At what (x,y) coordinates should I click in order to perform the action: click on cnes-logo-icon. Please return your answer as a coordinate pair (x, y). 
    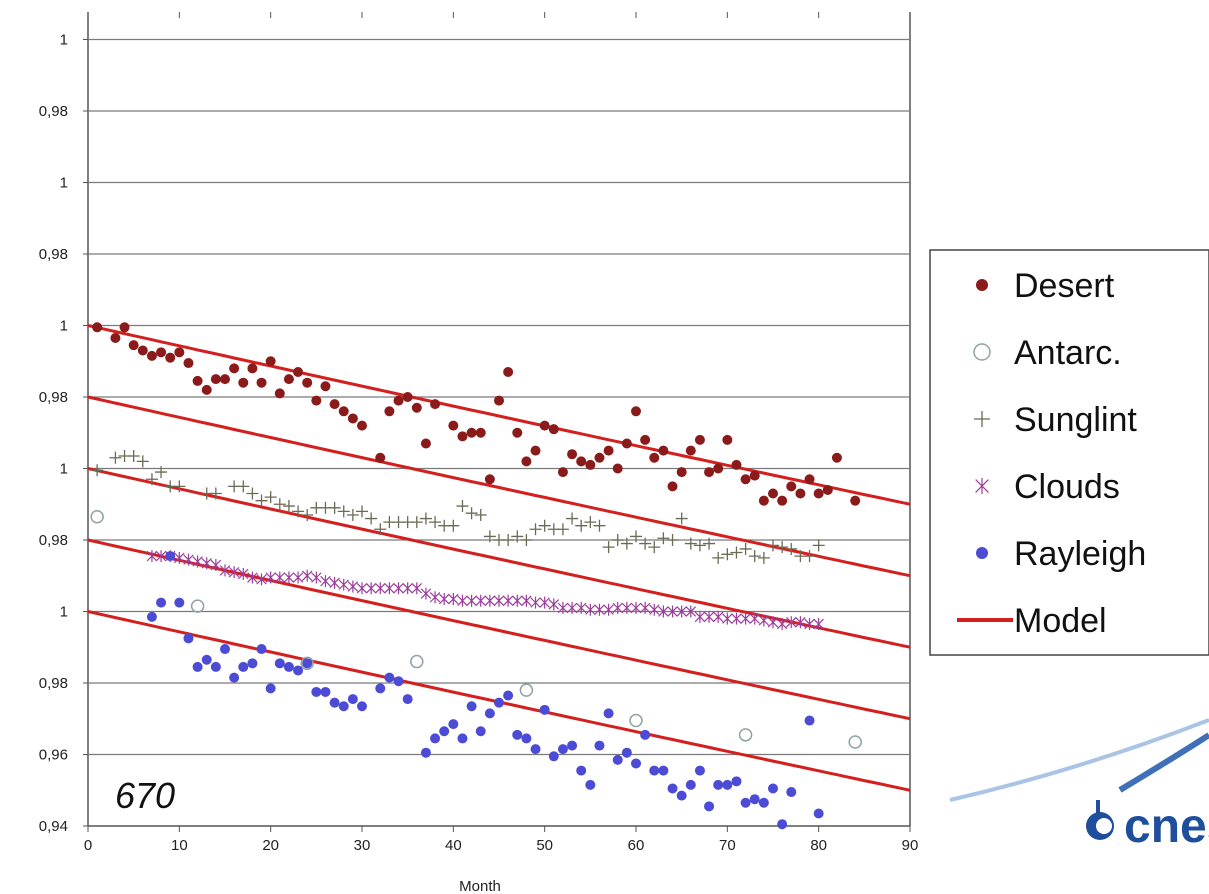
    Looking at the image, I should click on (1100, 820).